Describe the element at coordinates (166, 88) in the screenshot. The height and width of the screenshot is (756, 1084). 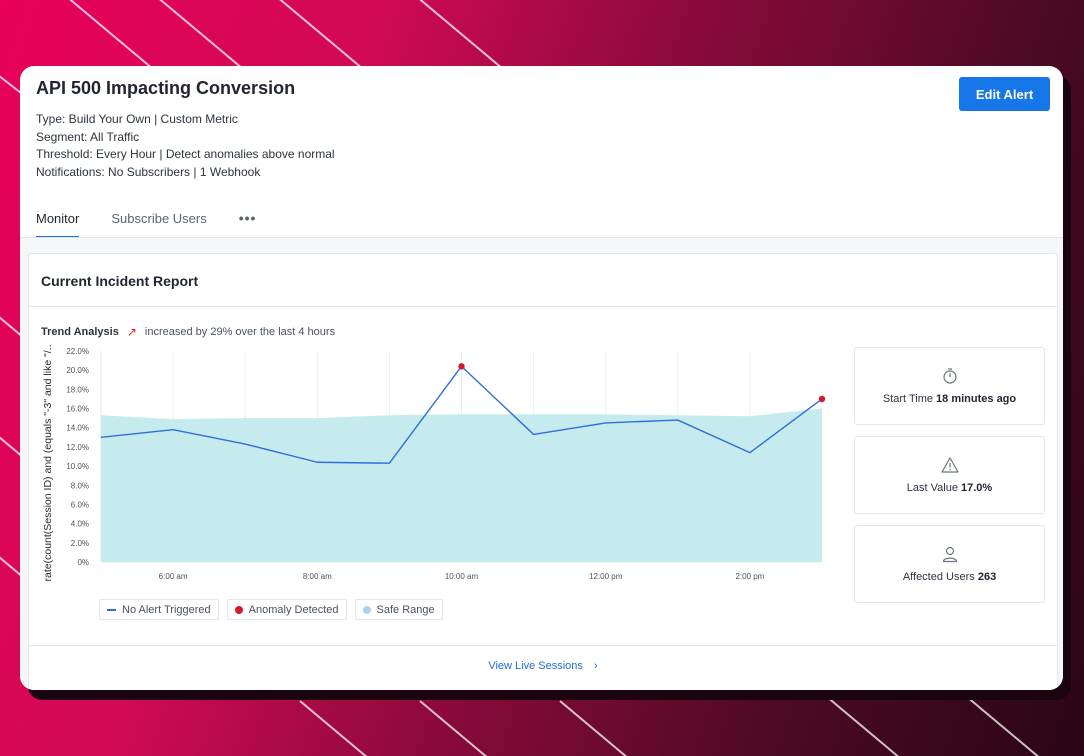
I see `alert-title: API 500 Impacting Conversion` at that location.